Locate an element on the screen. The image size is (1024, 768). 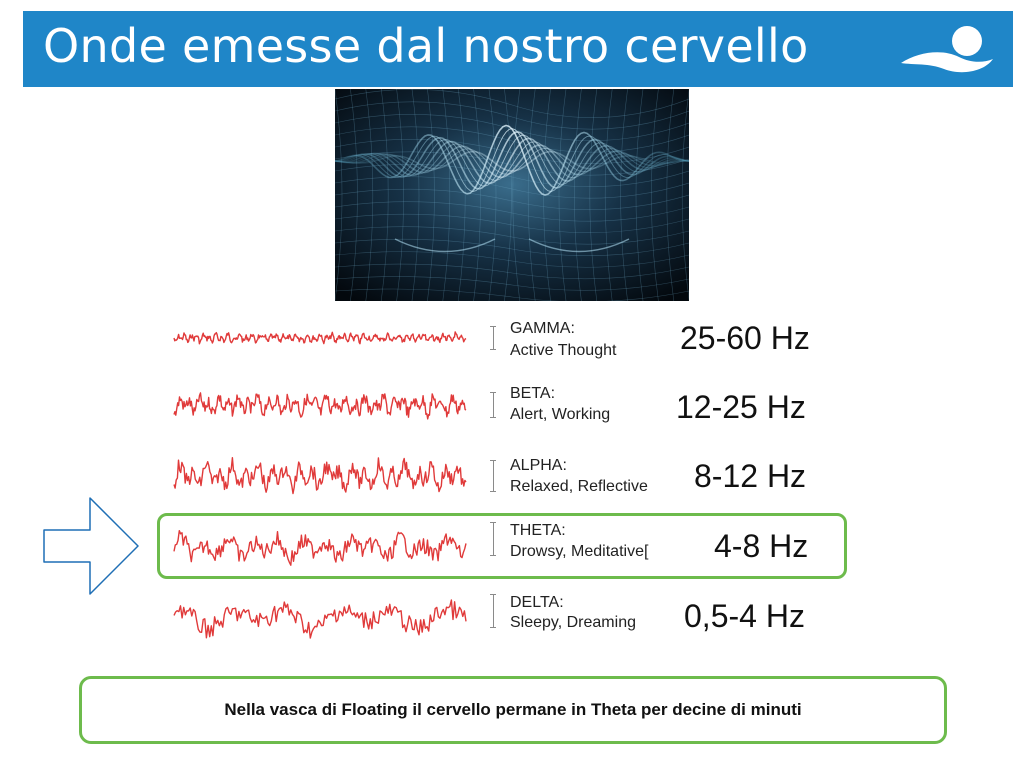
wave-row-beta: BETA: Alert, Working 12-25 Hz is located at coordinates (500, 405).